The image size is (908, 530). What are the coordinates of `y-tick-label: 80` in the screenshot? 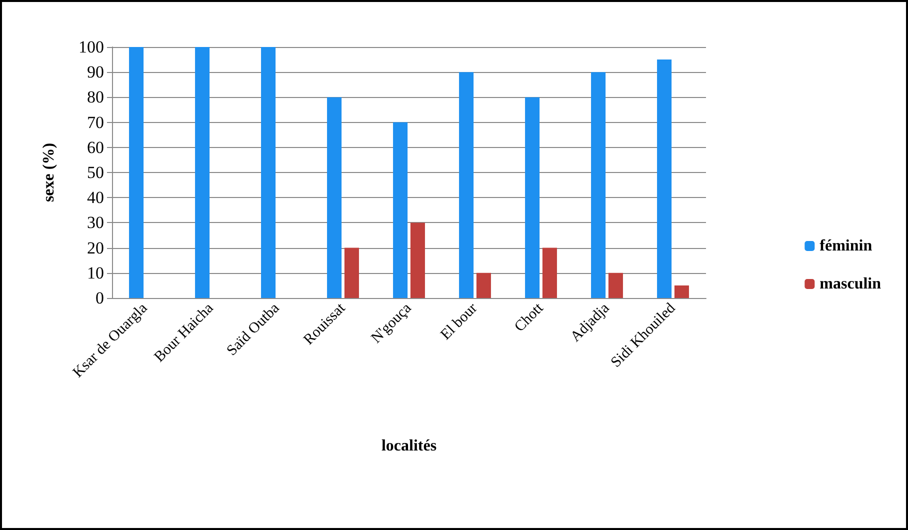 It's located at (95, 97).